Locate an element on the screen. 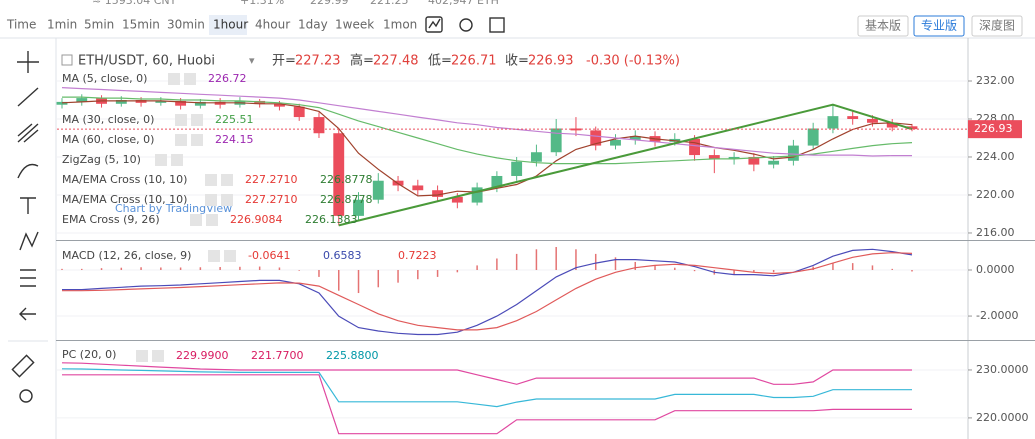  ohlc-value: 227.48 is located at coordinates (396, 61).